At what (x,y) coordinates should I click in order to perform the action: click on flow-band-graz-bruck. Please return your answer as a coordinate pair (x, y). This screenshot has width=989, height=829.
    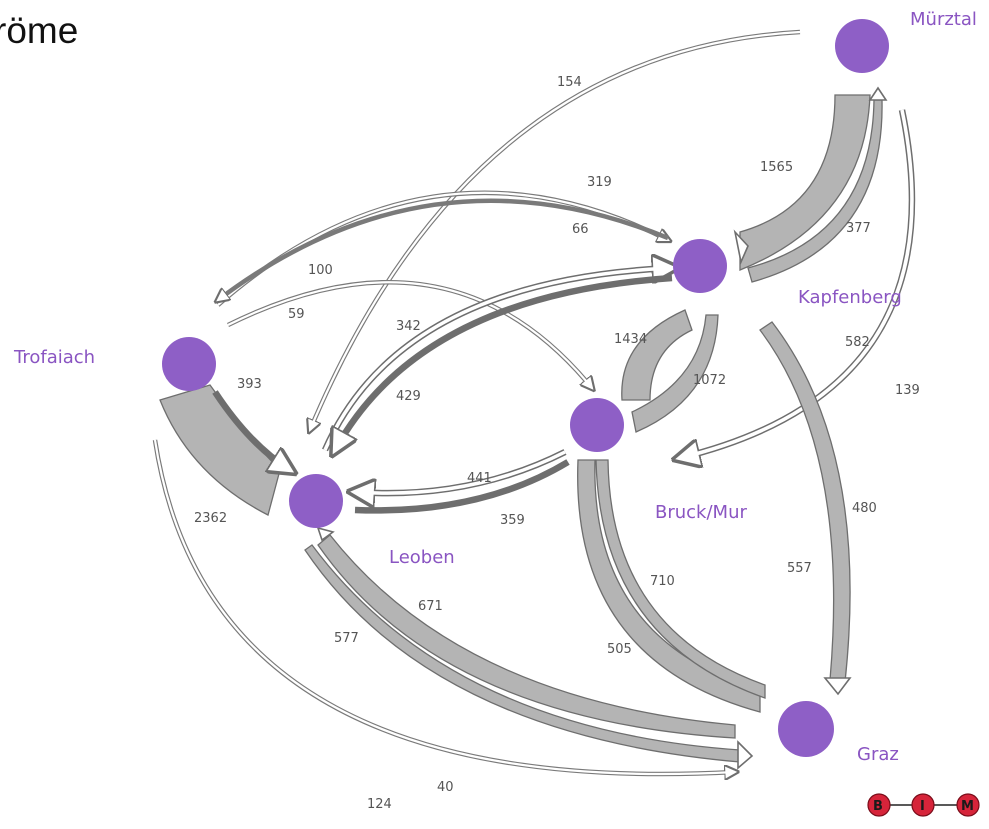
    Looking at the image, I should click on (680, 579).